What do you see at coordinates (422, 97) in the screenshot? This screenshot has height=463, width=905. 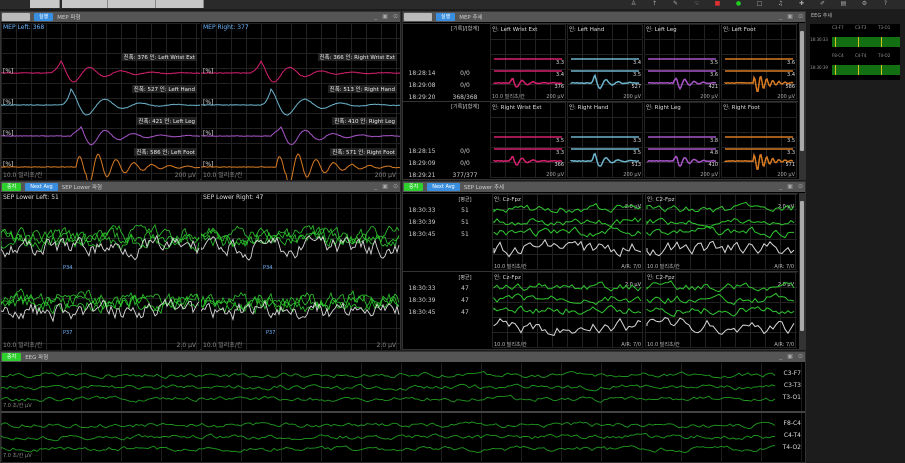 I see `trend-time: 18:29:20` at bounding box center [422, 97].